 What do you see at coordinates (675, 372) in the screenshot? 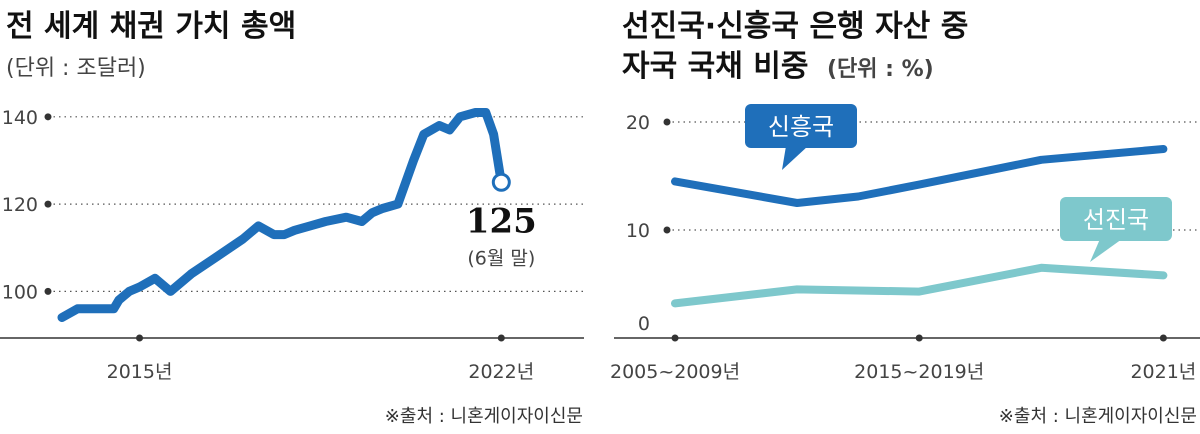
I see `right-x-tick-label: 2005~2009년` at bounding box center [675, 372].